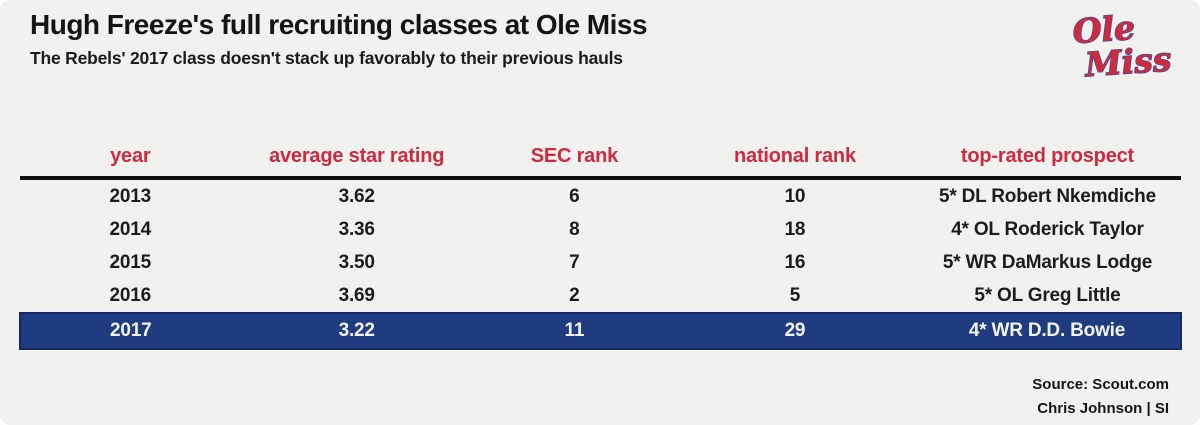 Image resolution: width=1200 pixels, height=425 pixels. Describe the element at coordinates (130, 229) in the screenshot. I see `table-cell: 2014` at that location.